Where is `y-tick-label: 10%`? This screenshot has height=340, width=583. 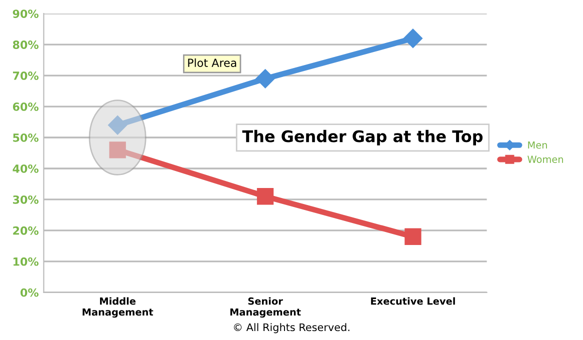 y-tick-label: 10% is located at coordinates (26, 261).